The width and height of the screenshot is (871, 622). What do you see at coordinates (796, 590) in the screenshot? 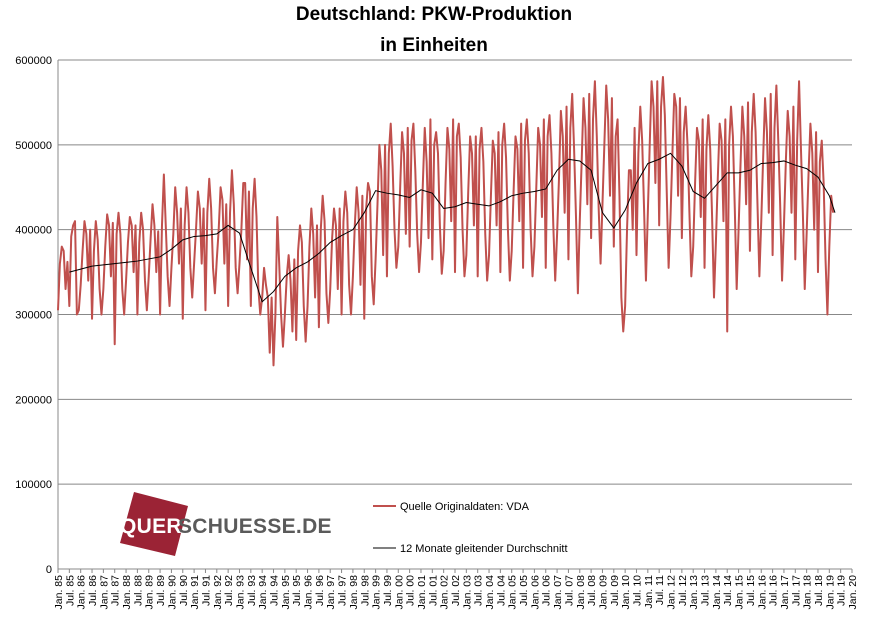
I see `x-tick-label: Jul. 17` at bounding box center [796, 590].